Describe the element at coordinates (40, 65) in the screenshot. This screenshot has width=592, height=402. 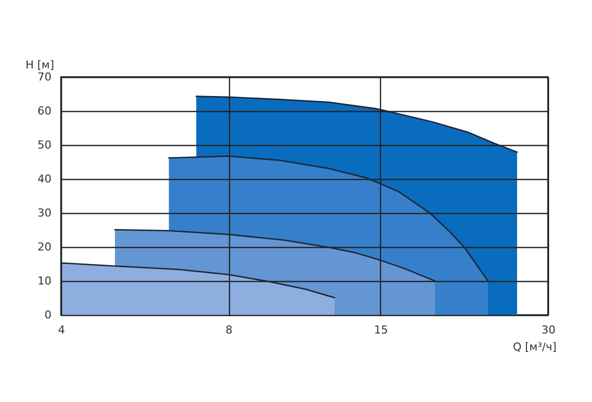
I see `y-axis-title: H [м]` at that location.